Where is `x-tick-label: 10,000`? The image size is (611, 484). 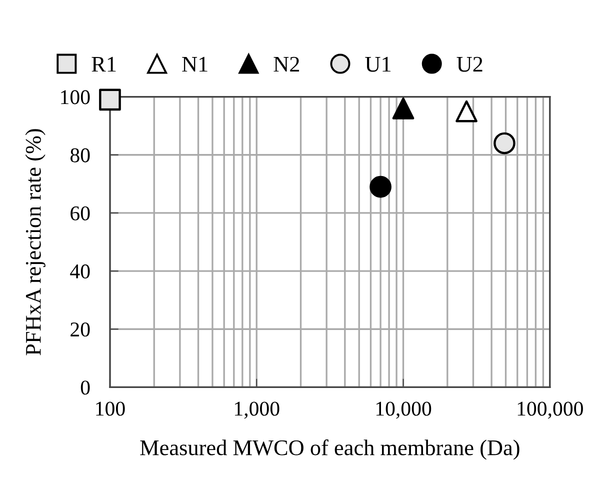 x-tick-label: 10,000 is located at coordinates (404, 410).